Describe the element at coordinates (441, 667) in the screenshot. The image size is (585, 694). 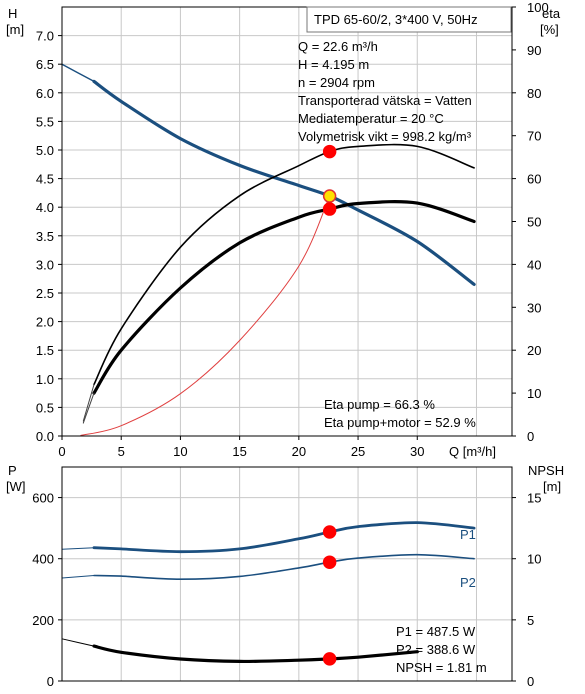
I see `npsh-text: NPSH = 1.81 m` at that location.